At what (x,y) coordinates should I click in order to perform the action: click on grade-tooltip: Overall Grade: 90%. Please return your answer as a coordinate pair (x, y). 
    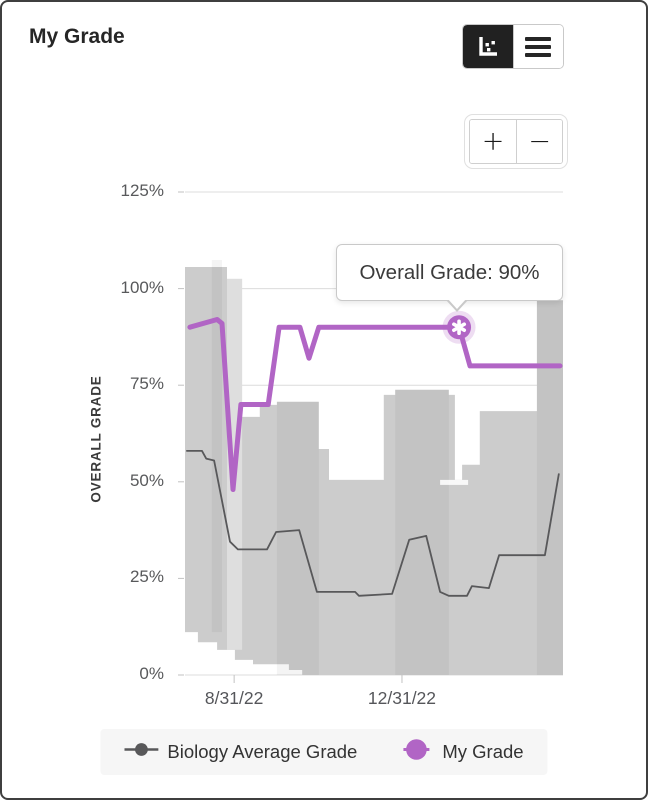
    Looking at the image, I should click on (449, 278).